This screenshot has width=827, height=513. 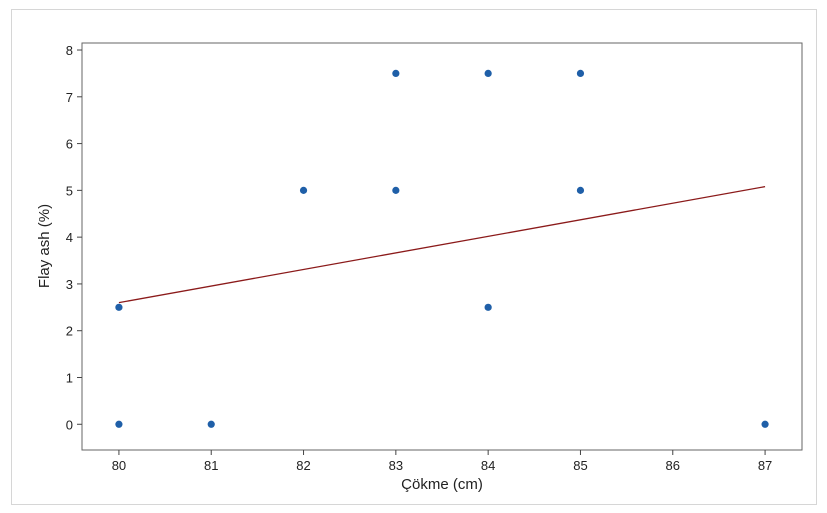 I want to click on x-tick-label: 80, so click(x=119, y=465).